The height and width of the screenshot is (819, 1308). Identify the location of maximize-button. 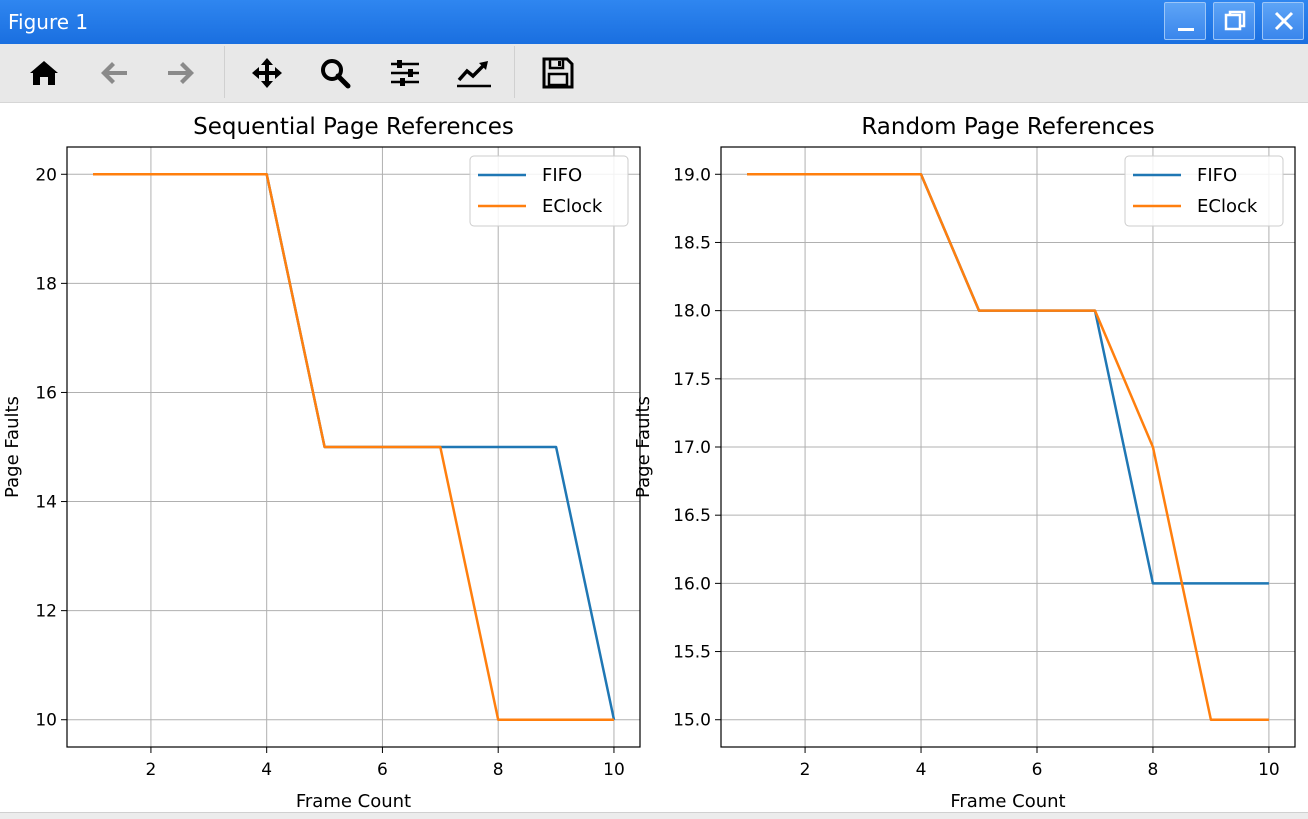
(1234, 21).